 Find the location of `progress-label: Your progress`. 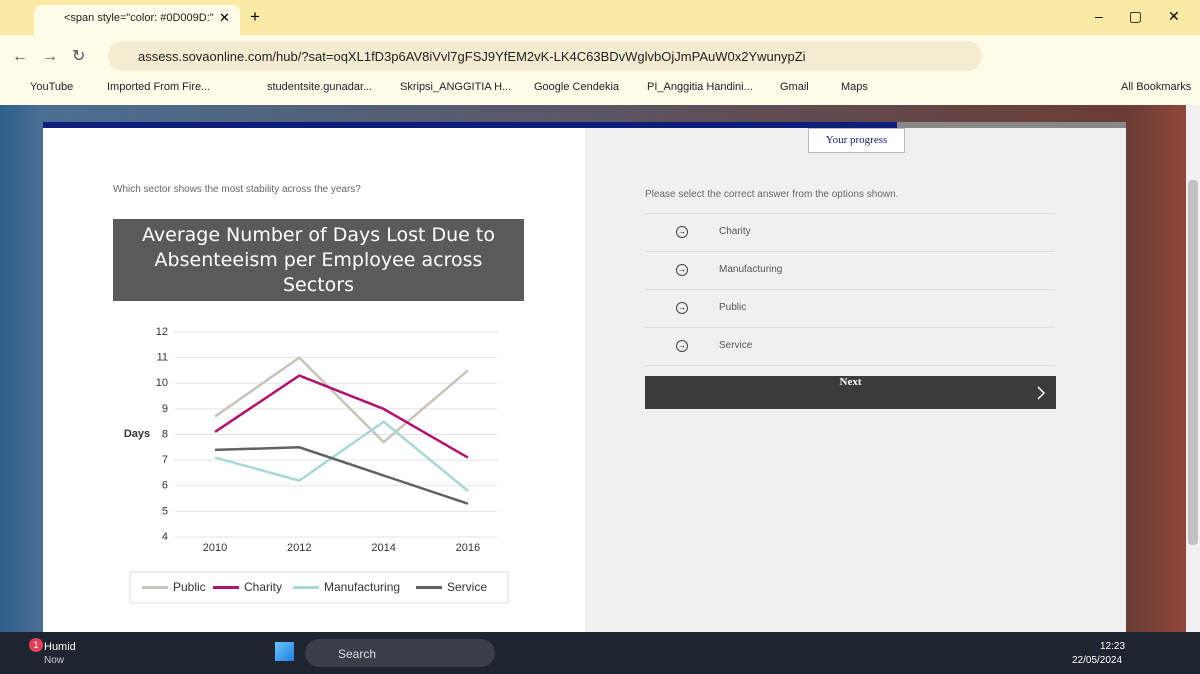

progress-label: Your progress is located at coordinates (856, 140).